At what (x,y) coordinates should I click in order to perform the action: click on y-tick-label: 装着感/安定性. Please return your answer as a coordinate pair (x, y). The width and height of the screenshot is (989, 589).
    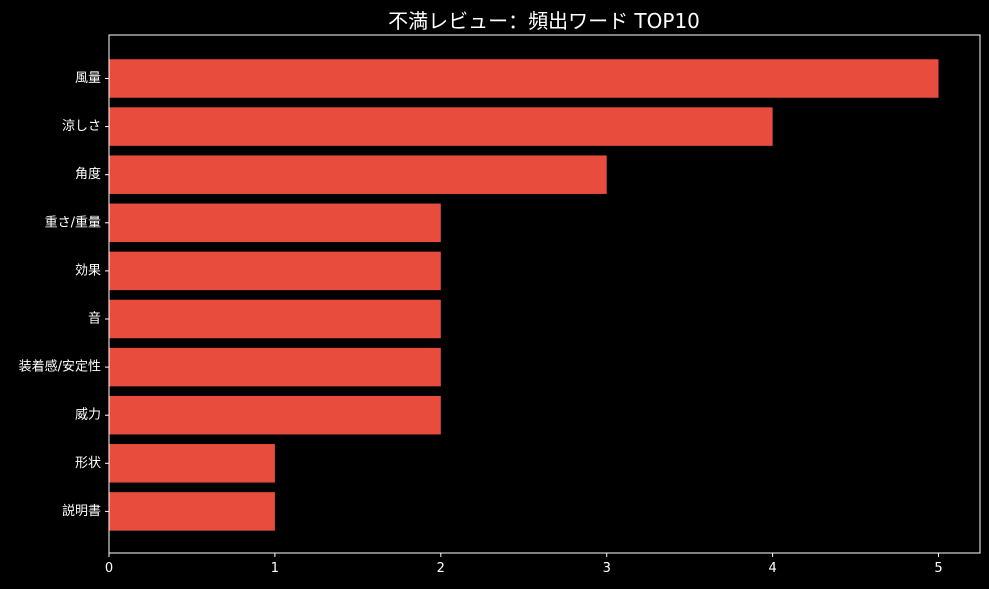
    Looking at the image, I should click on (60, 367).